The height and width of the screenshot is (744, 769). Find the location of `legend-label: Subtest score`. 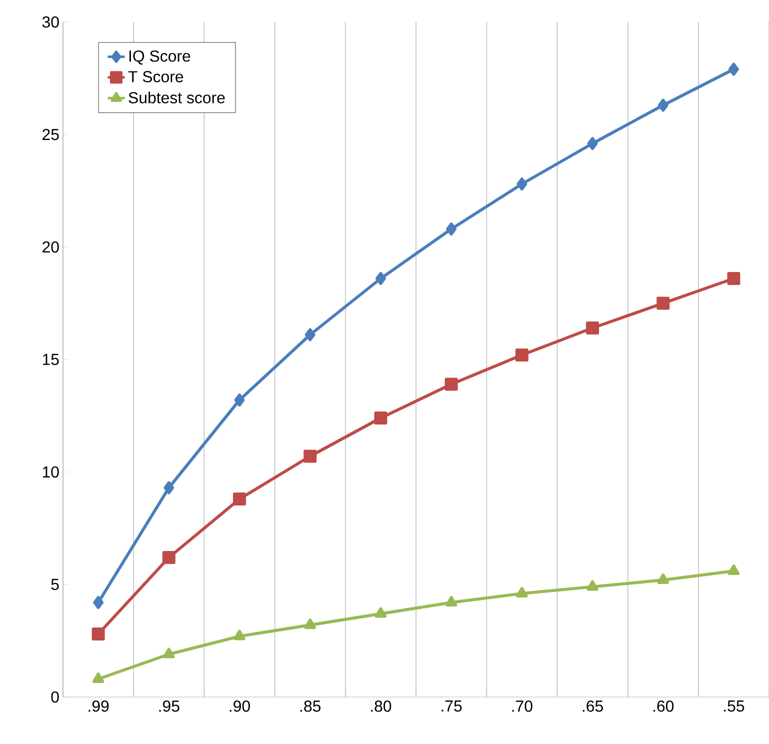

legend-label: Subtest score is located at coordinates (176, 98).